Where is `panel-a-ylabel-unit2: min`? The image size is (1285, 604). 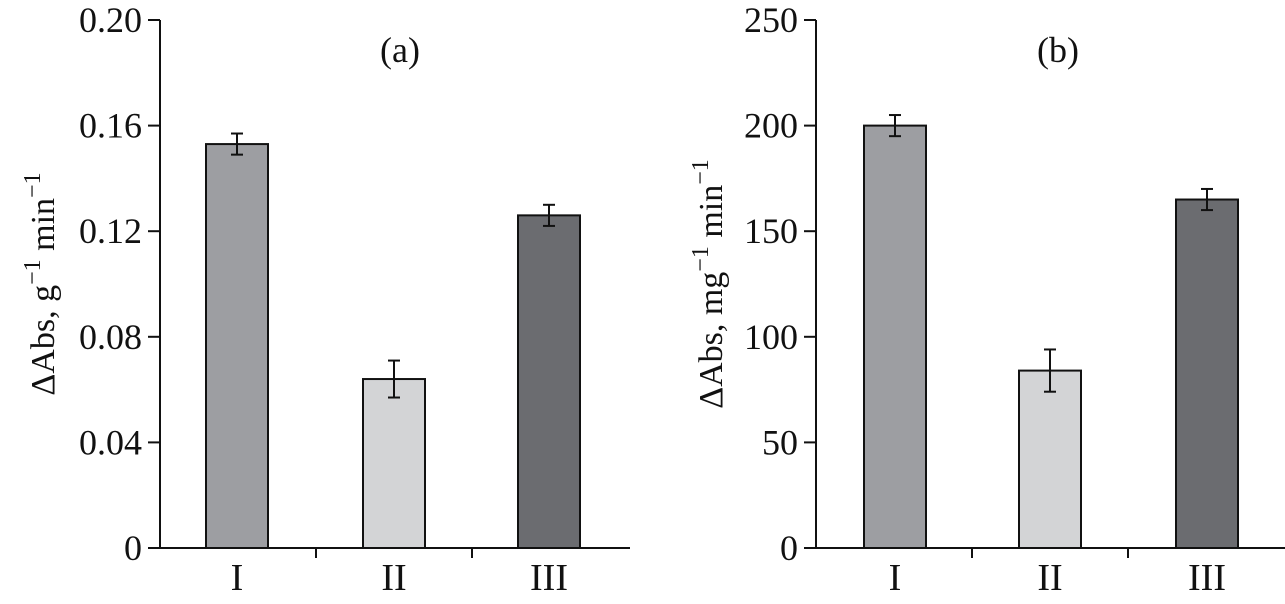 panel-a-ylabel-unit2: min is located at coordinates (43, 228).